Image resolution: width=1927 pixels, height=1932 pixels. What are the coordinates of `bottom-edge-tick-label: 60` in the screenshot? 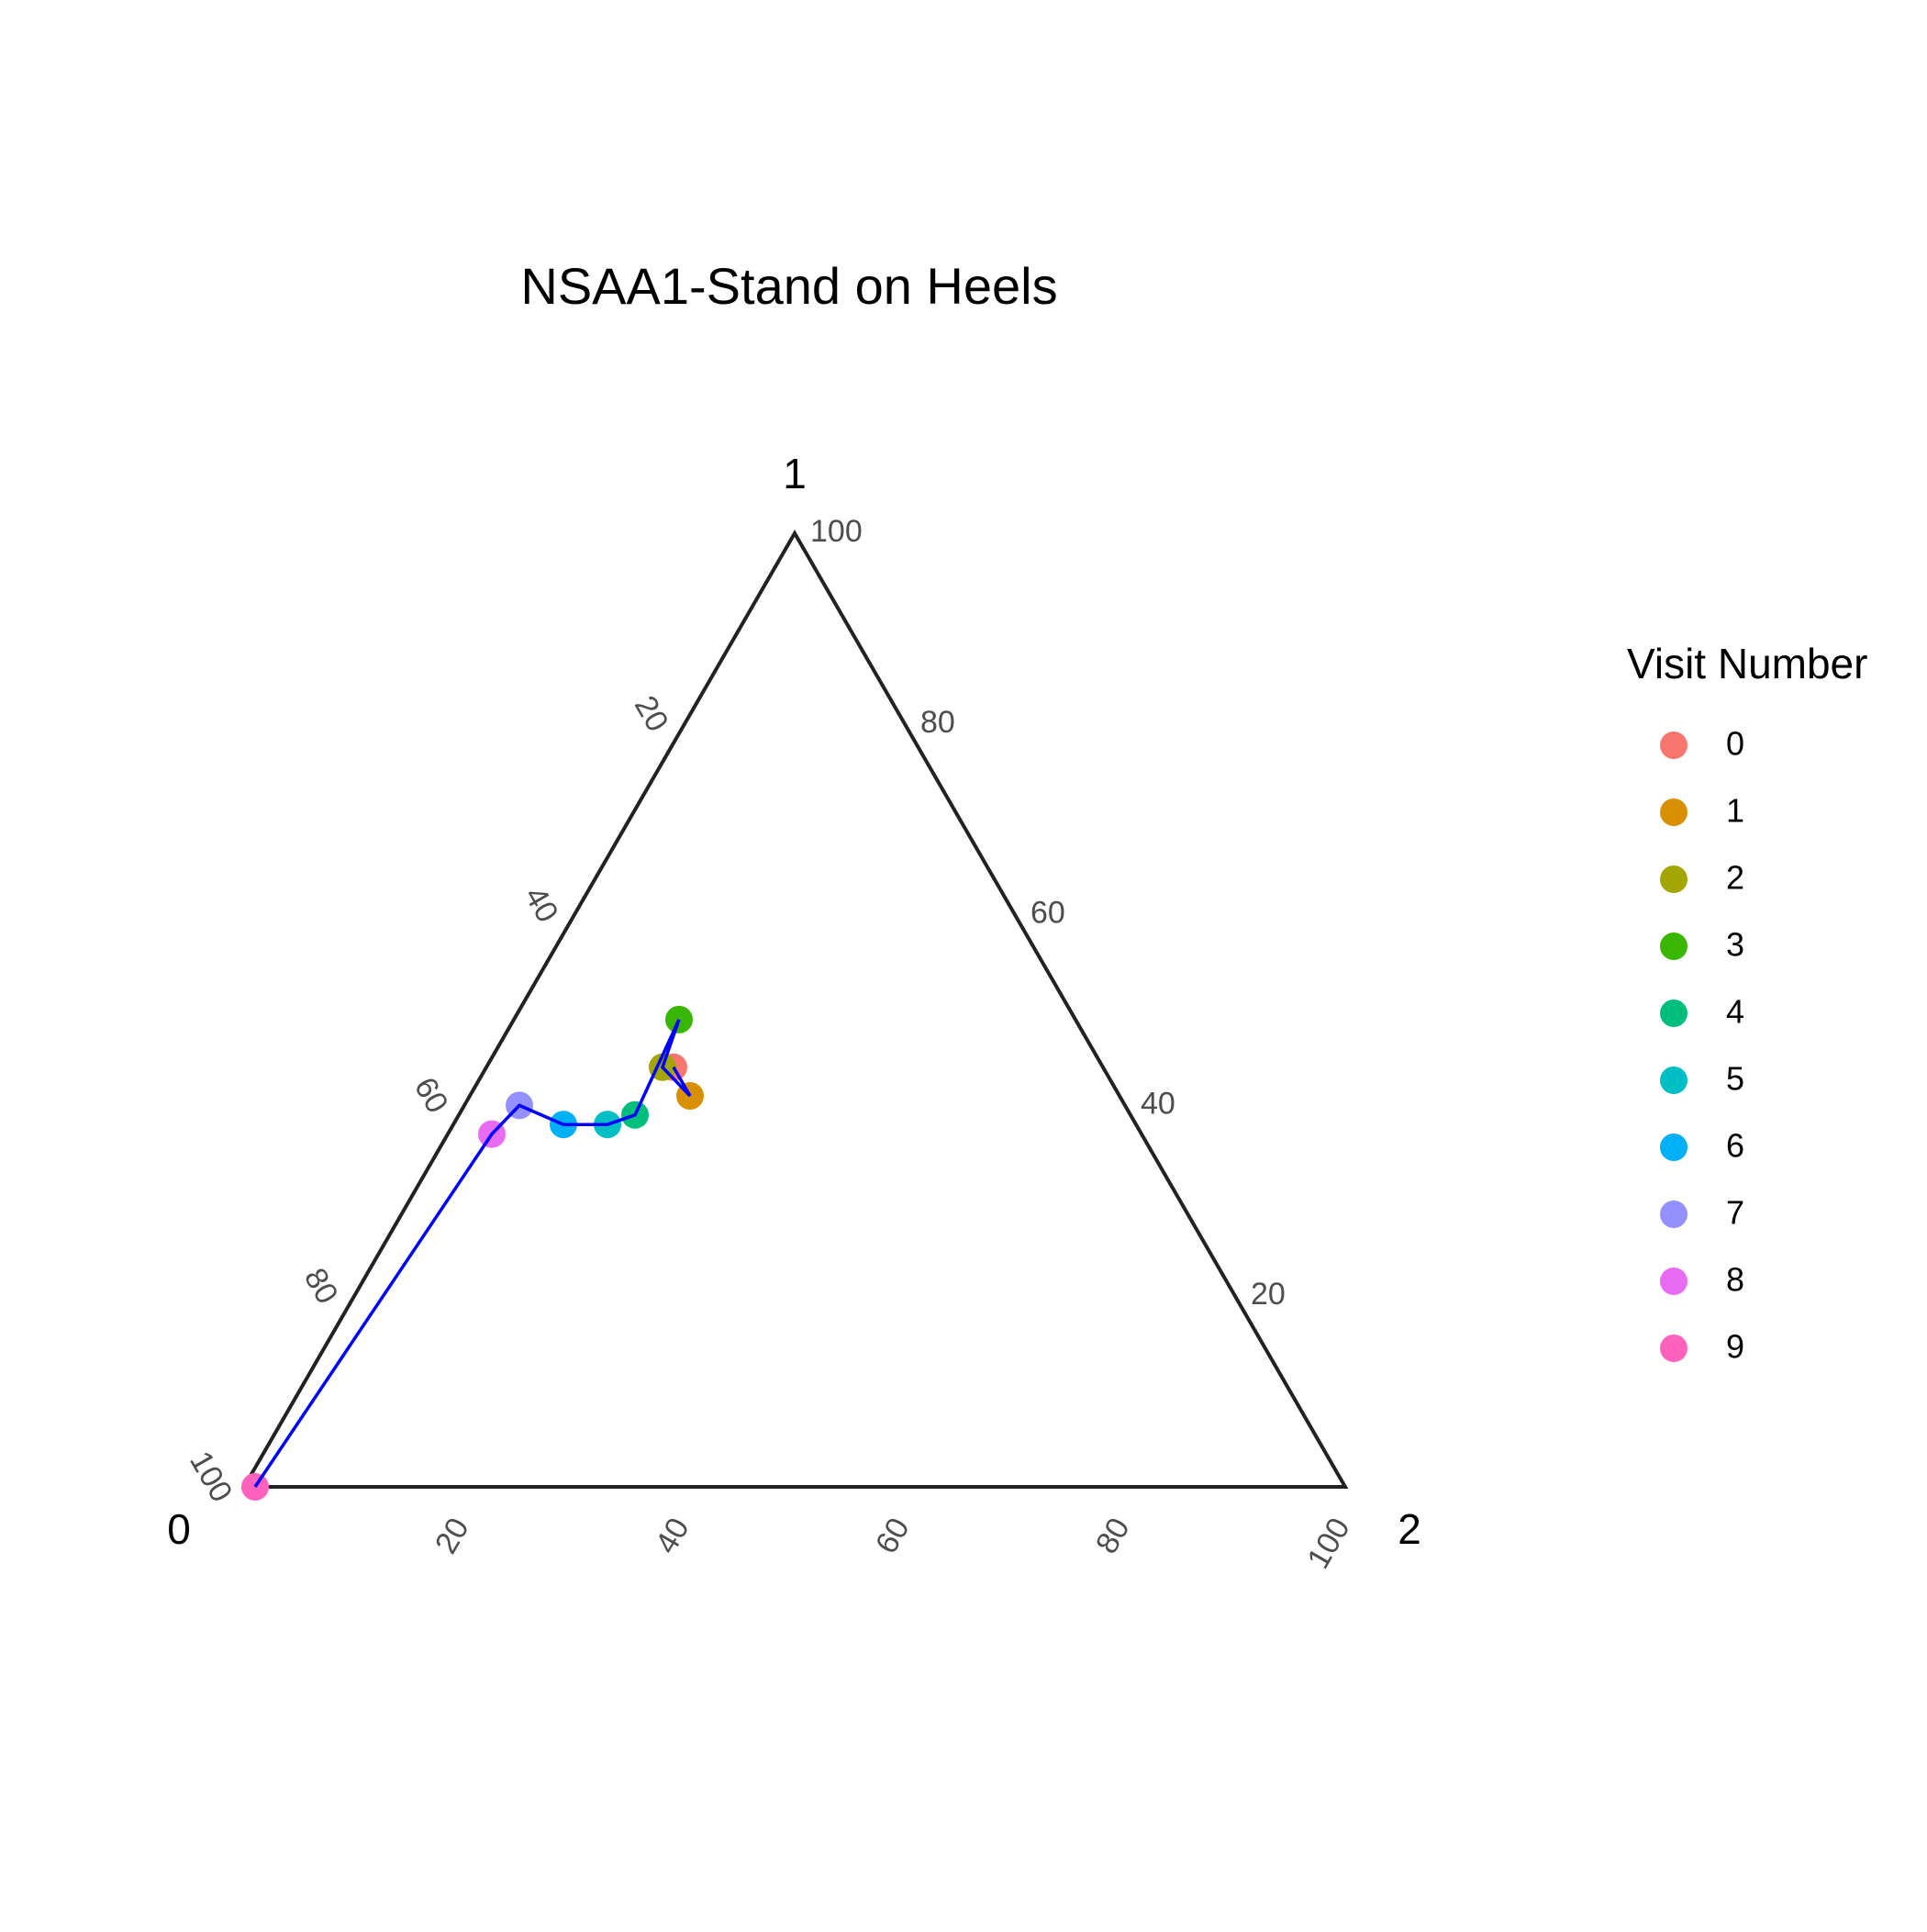 It's located at (893, 1535).